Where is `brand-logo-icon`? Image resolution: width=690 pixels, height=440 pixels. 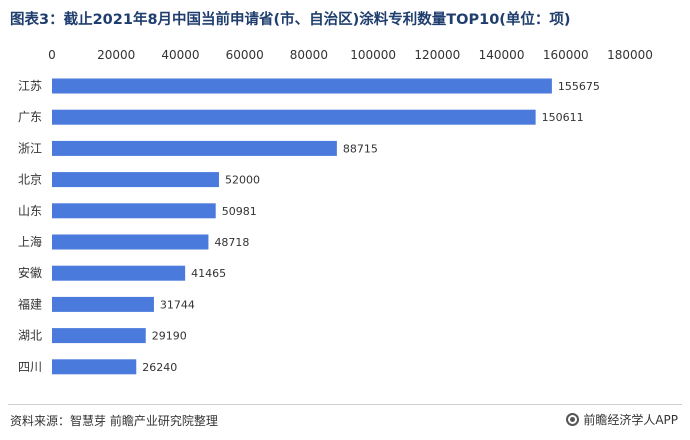 brand-logo-icon is located at coordinates (573, 419).